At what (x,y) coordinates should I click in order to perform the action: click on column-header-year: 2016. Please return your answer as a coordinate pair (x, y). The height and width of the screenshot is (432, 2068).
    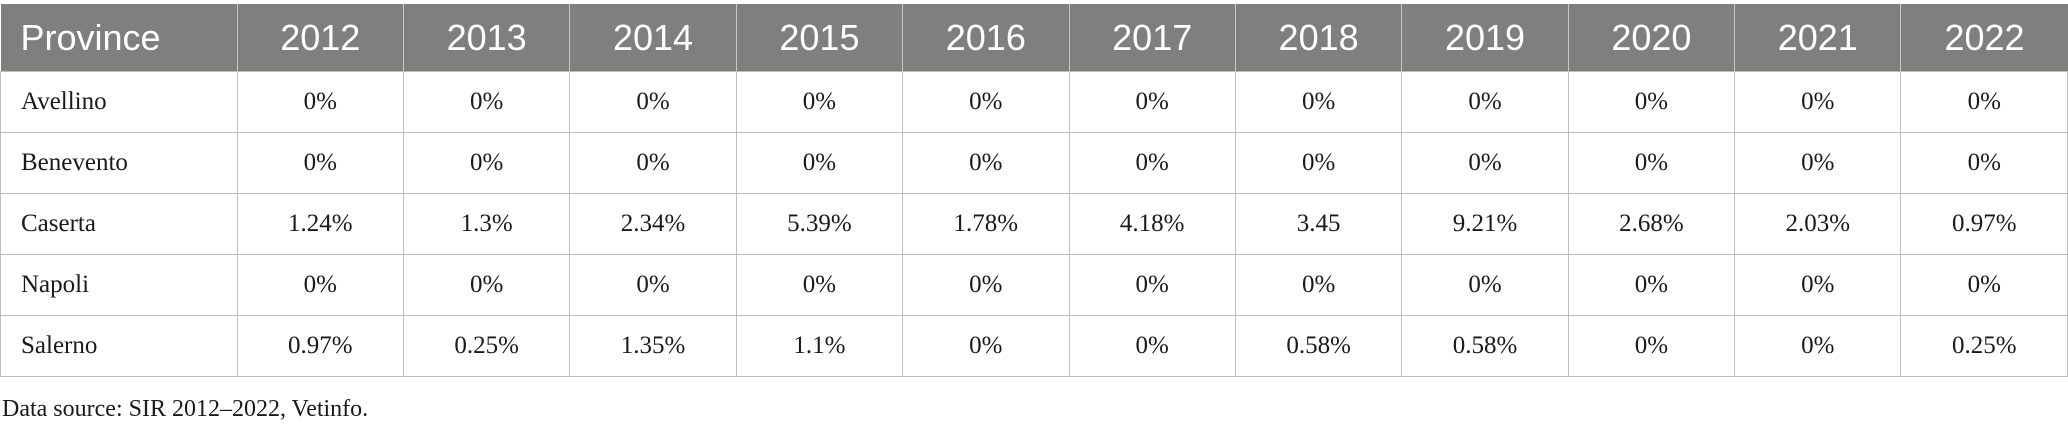
    Looking at the image, I should click on (986, 38).